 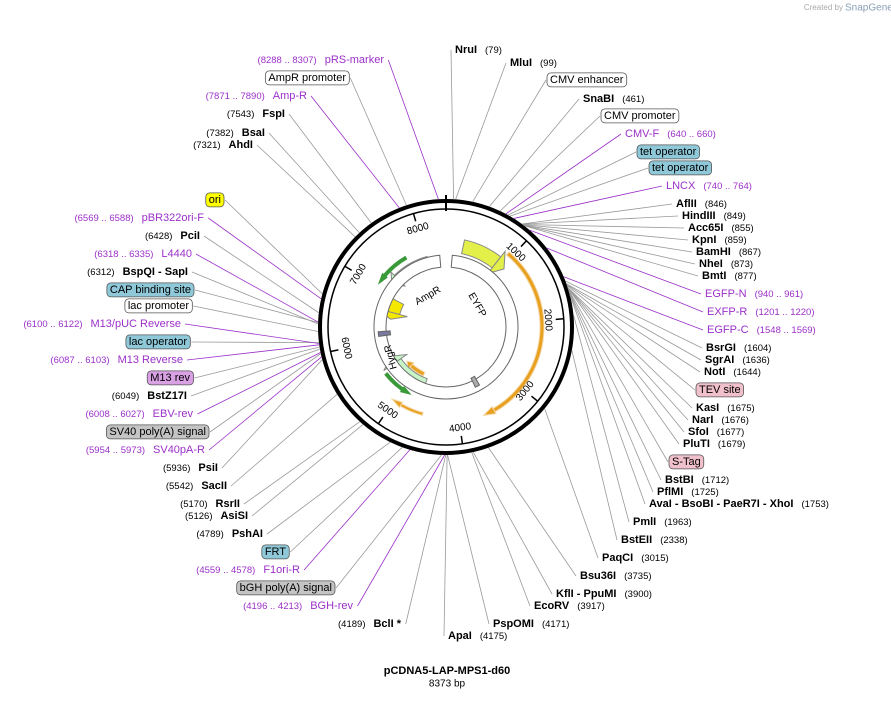 I want to click on label-name: PciI, so click(x=190, y=236).